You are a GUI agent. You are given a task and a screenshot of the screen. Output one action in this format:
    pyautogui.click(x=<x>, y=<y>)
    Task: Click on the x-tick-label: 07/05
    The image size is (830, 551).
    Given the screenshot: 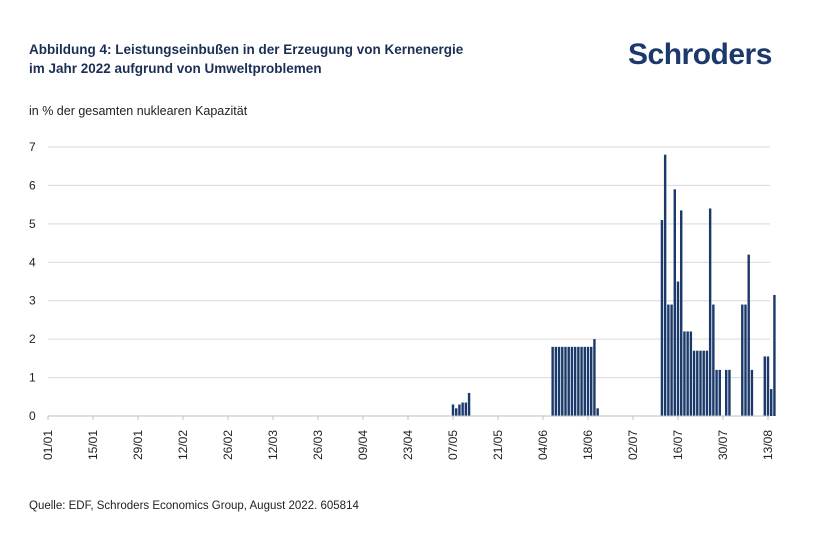 What is the action you would take?
    pyautogui.click(x=453, y=445)
    